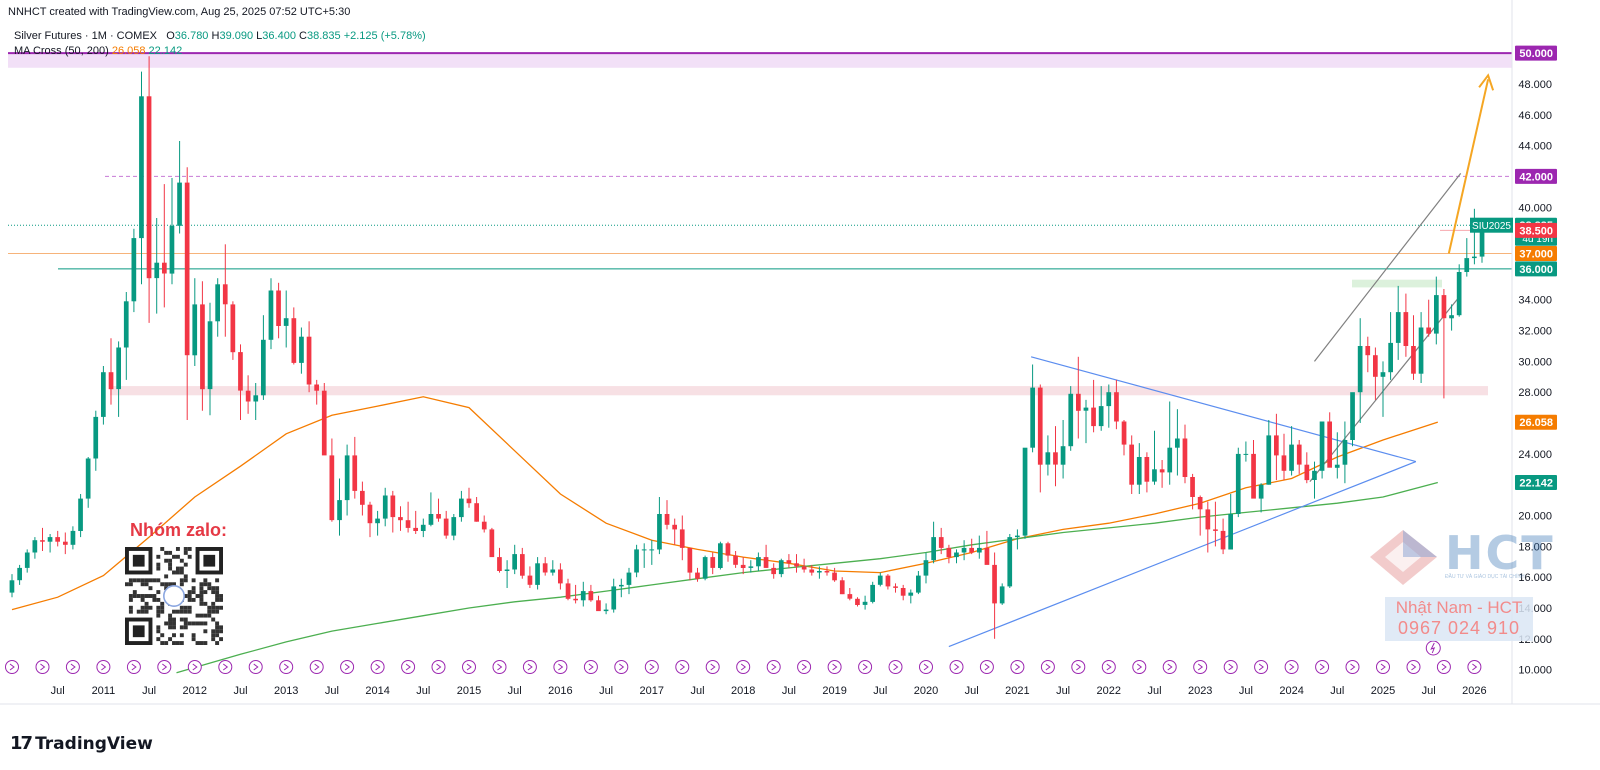  I want to click on tradingview-footer: 17 TradingView, so click(81, 743).